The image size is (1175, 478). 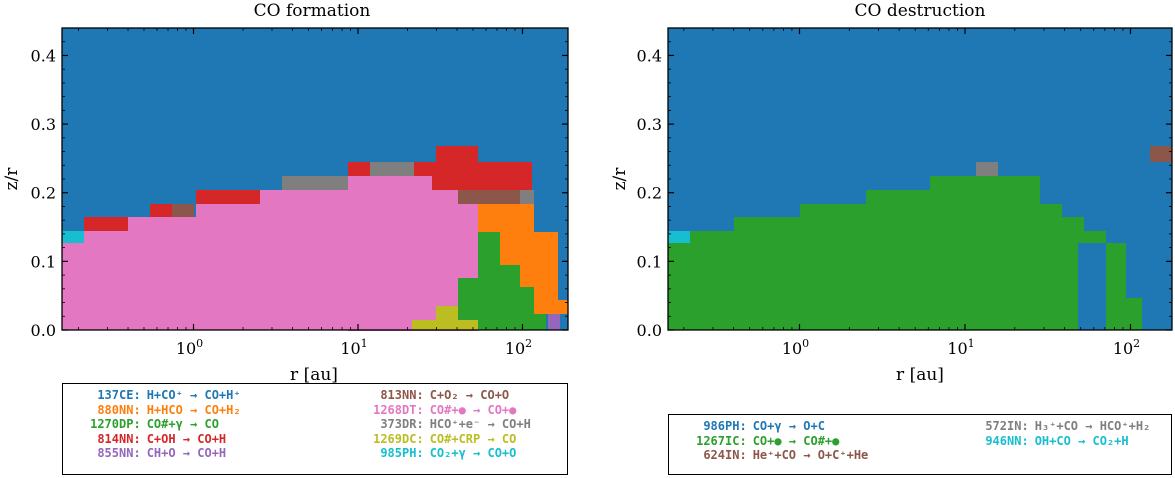 What do you see at coordinates (649, 55) in the screenshot?
I see `co-destruction-ytick-label: 0.4` at bounding box center [649, 55].